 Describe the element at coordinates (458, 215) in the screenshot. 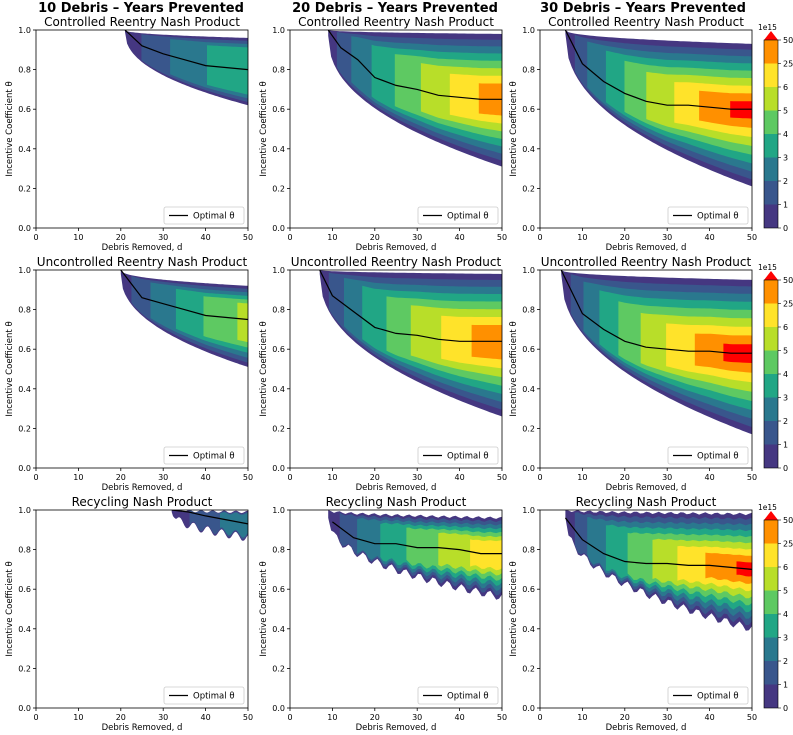

I see `legend-box` at that location.